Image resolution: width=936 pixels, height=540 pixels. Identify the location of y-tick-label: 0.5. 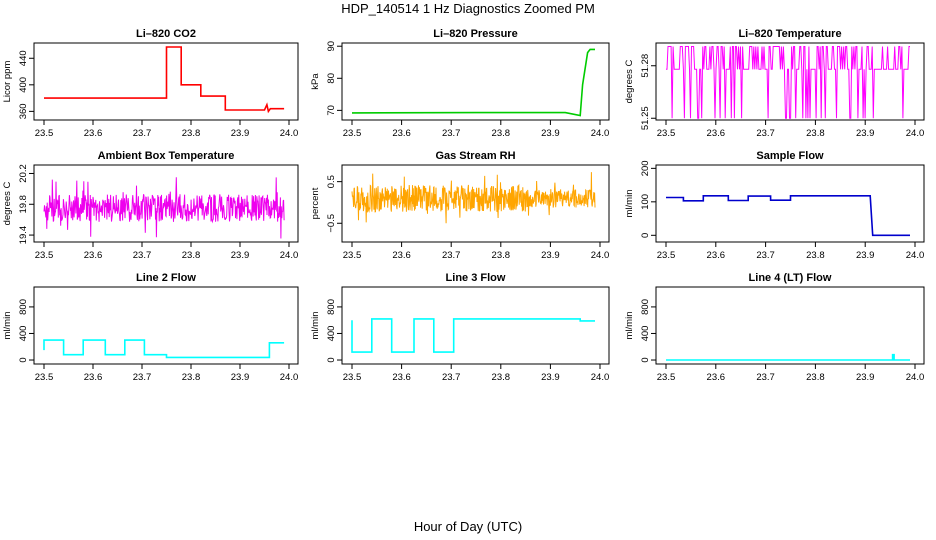
(331, 181).